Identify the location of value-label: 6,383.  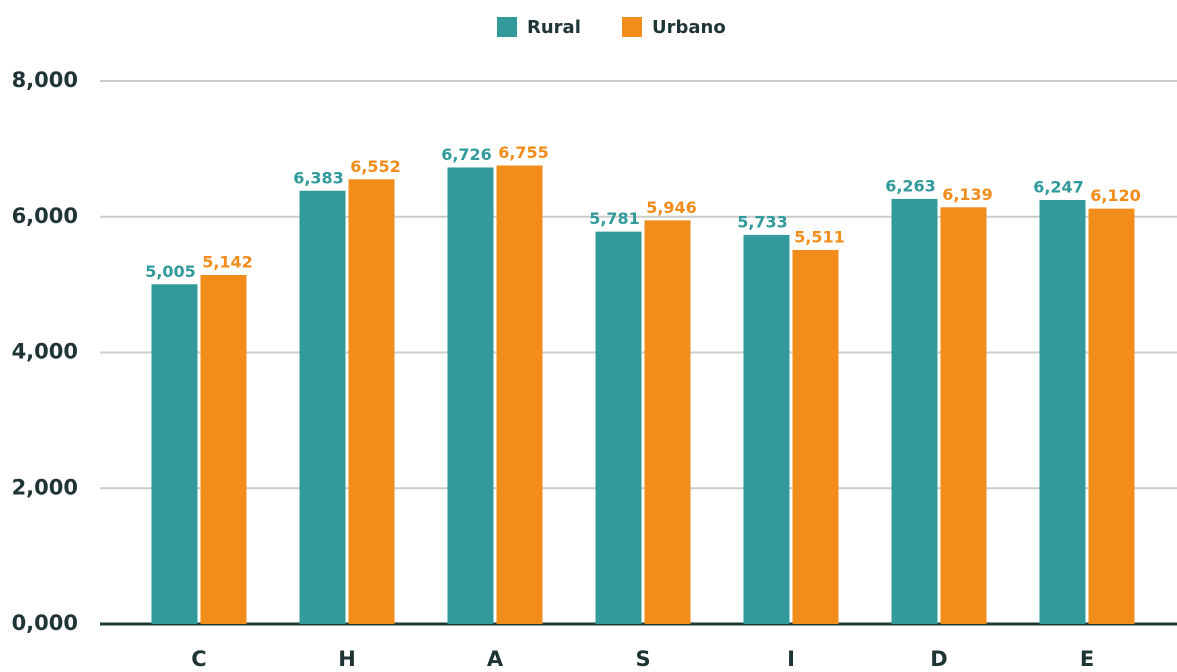
(318, 177).